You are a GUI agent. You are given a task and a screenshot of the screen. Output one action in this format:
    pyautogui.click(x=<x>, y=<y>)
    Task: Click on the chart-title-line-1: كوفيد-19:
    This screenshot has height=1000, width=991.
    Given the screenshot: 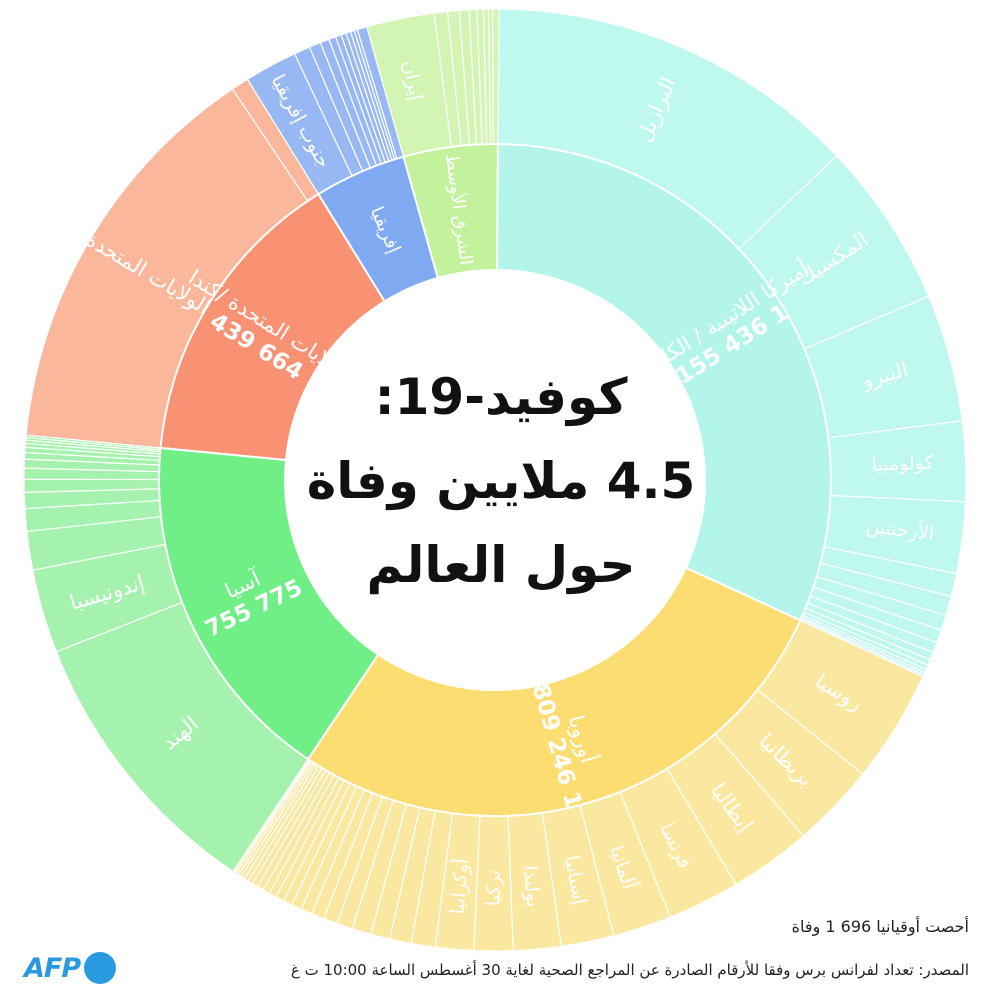 What is the action you would take?
    pyautogui.click(x=501, y=397)
    